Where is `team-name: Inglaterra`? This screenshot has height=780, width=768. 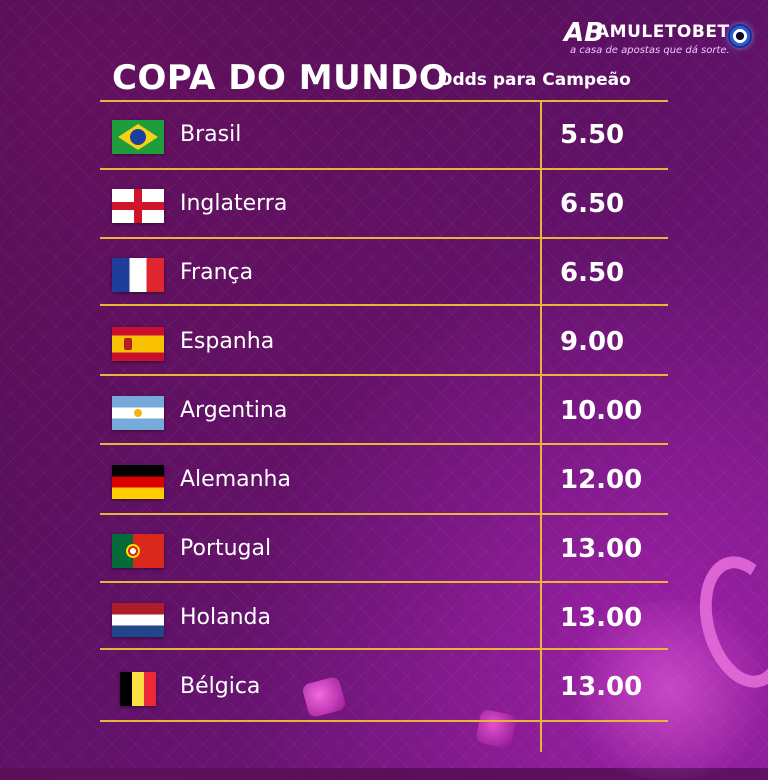 team-name: Inglaterra is located at coordinates (234, 203).